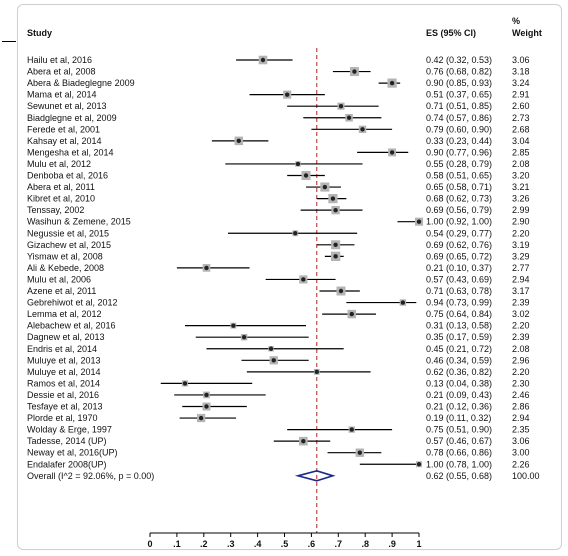 This screenshot has height=556, width=568. What do you see at coordinates (458, 418) in the screenshot?
I see `study-es-ci: 0.19 (0.11, 0.32)` at bounding box center [458, 418].